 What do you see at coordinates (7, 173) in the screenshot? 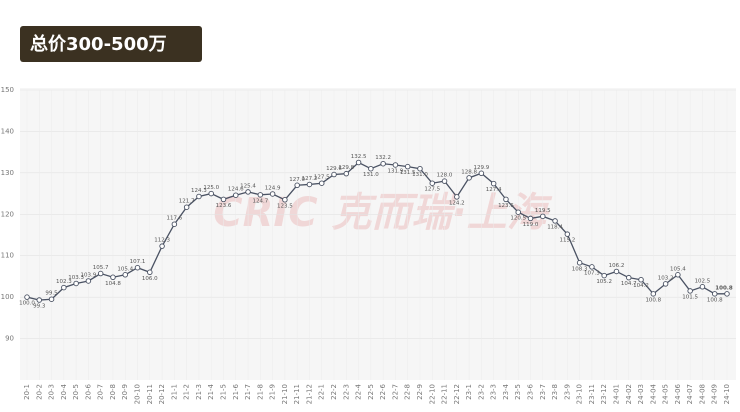
I see `y-tick-label: 130` at bounding box center [7, 173].